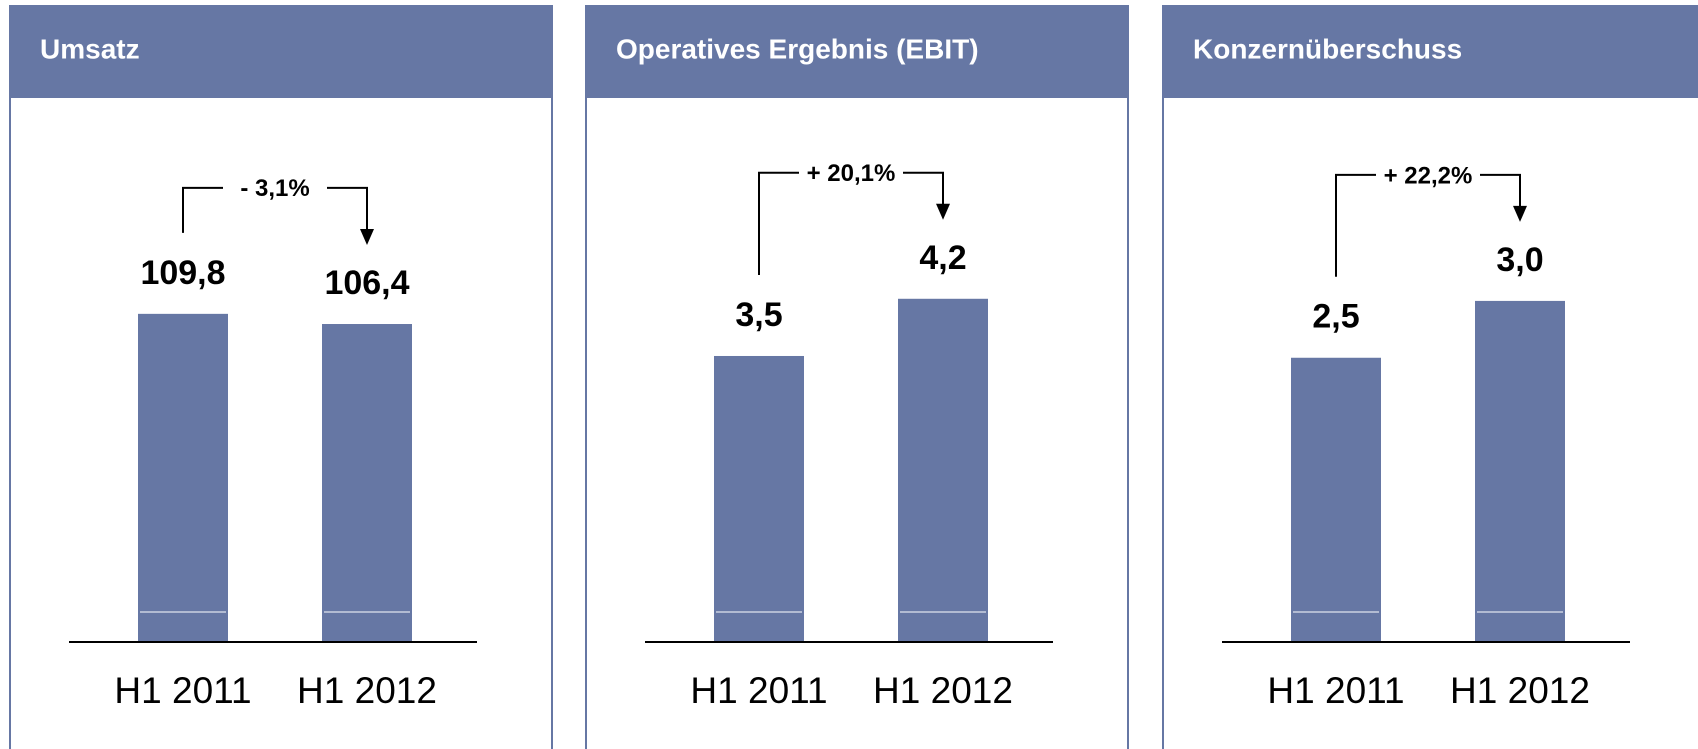 This screenshot has width=1698, height=749. I want to click on chart-title: Operatives Ergebnis (EBIT), so click(797, 48).